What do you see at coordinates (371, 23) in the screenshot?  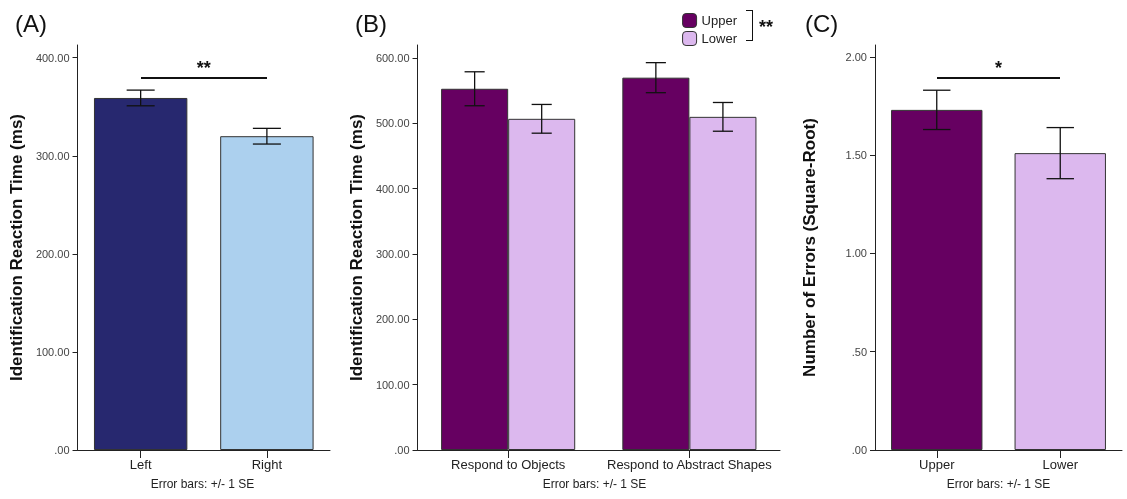 I see `chart-title: (B)` at bounding box center [371, 23].